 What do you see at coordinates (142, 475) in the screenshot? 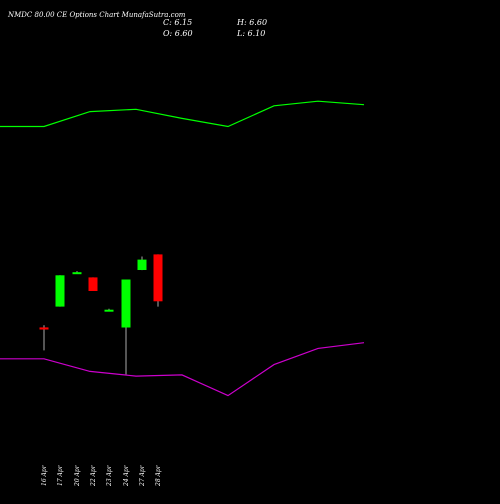
I see `x-tick-label: 27 Apr` at bounding box center [142, 475].